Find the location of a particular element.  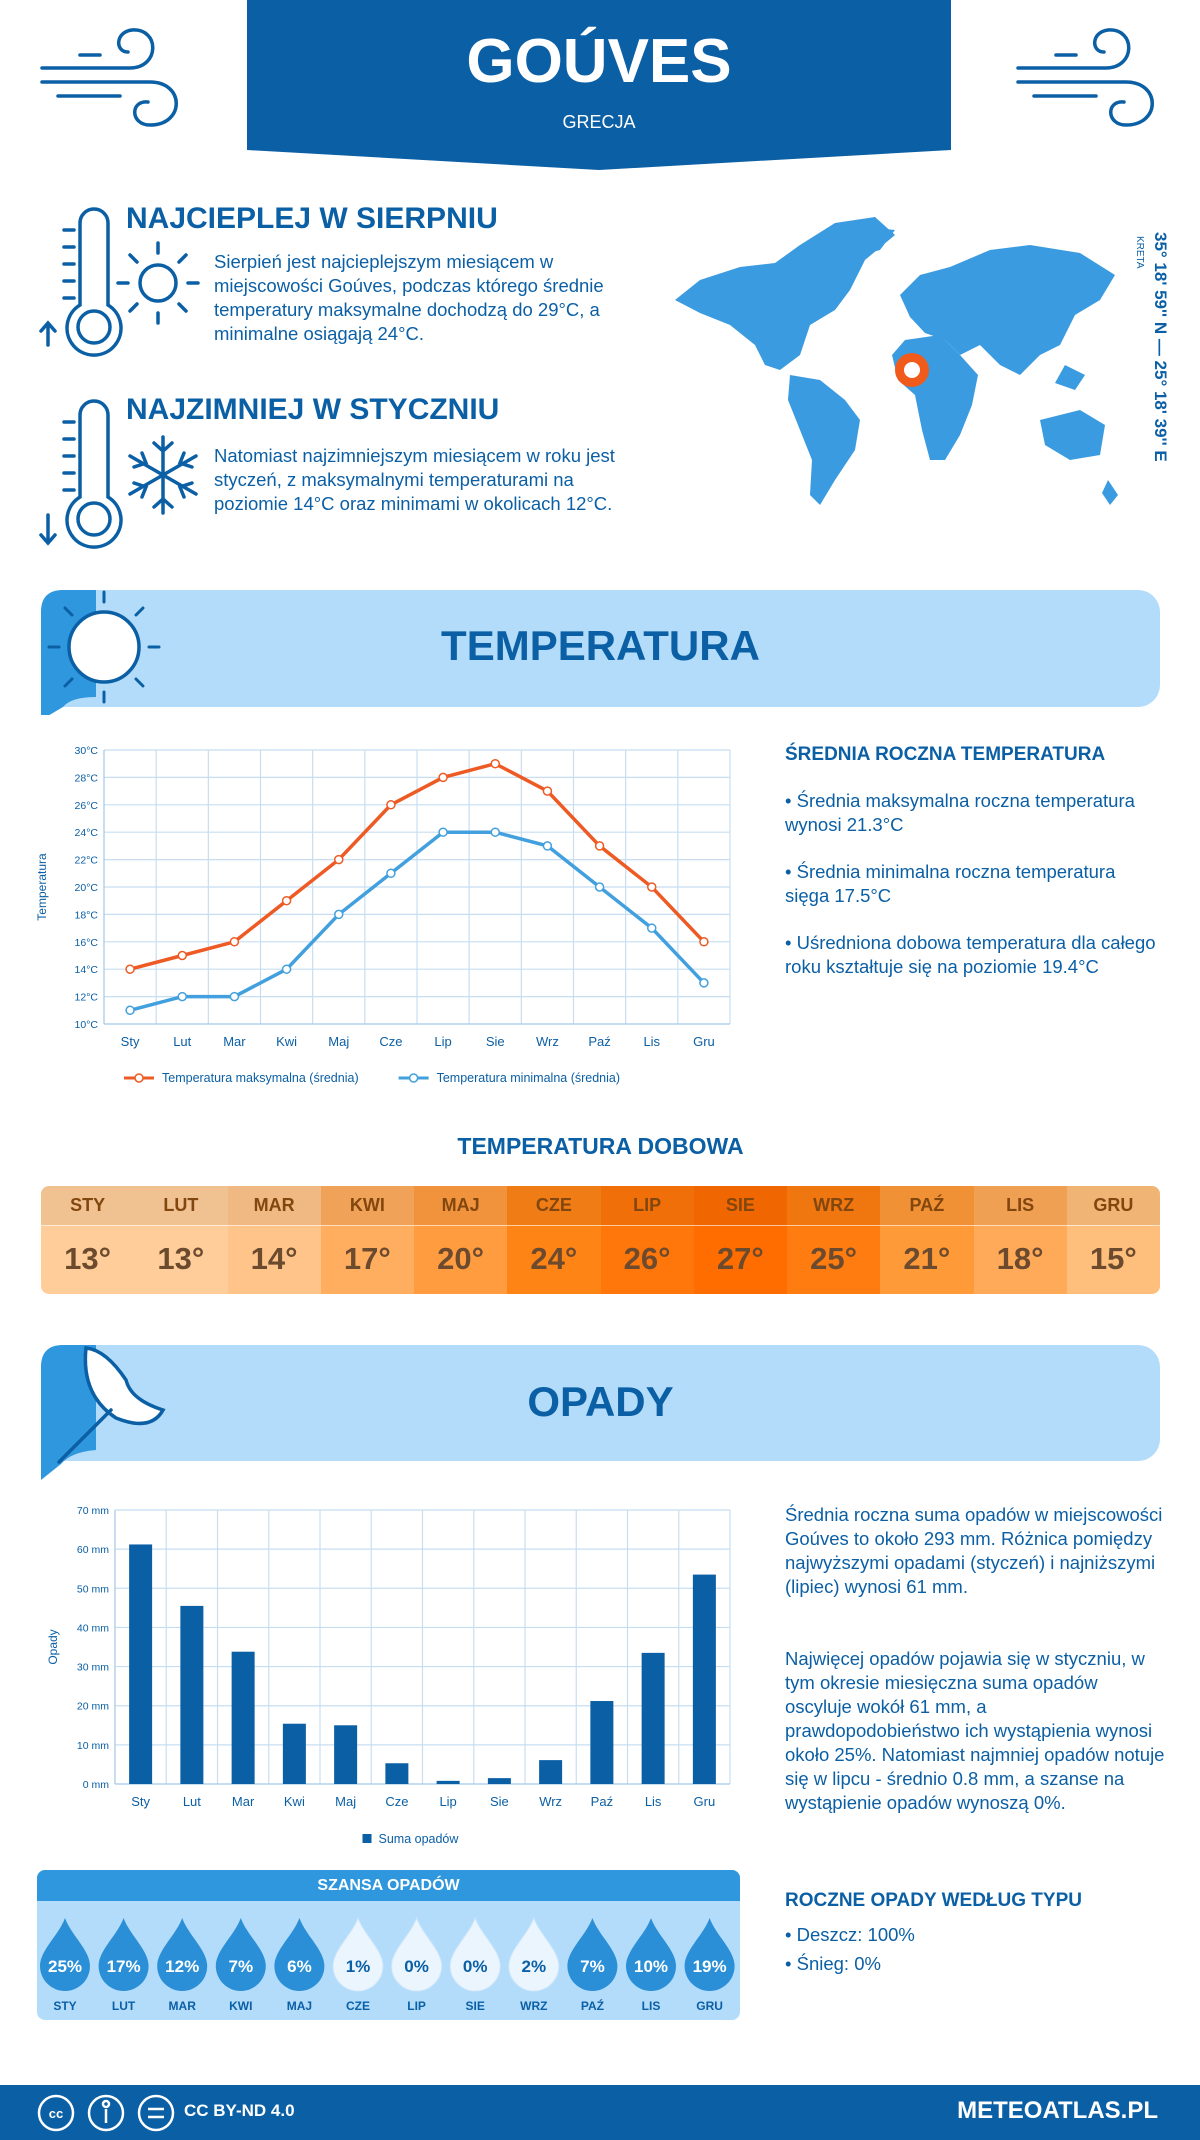

legend-swatch is located at coordinates (367, 1838).